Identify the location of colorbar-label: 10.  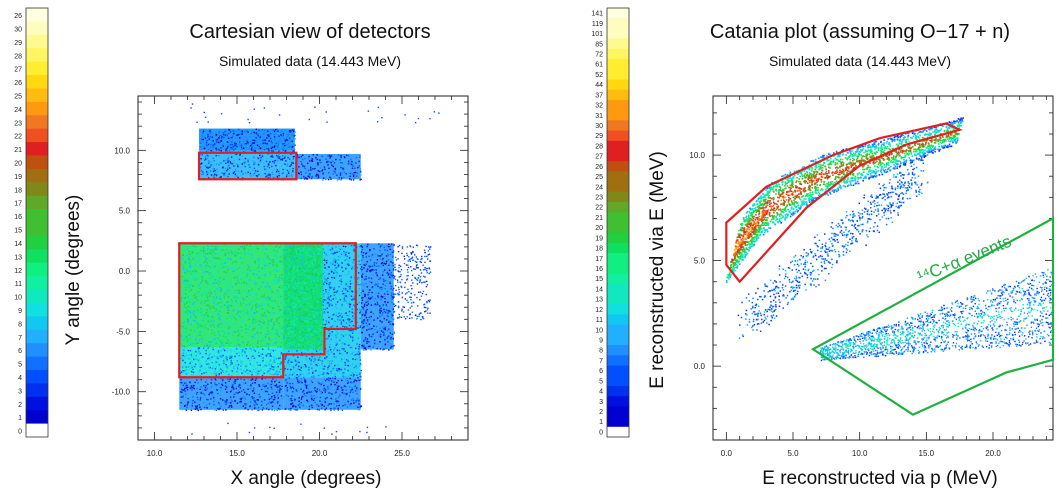
(18, 298).